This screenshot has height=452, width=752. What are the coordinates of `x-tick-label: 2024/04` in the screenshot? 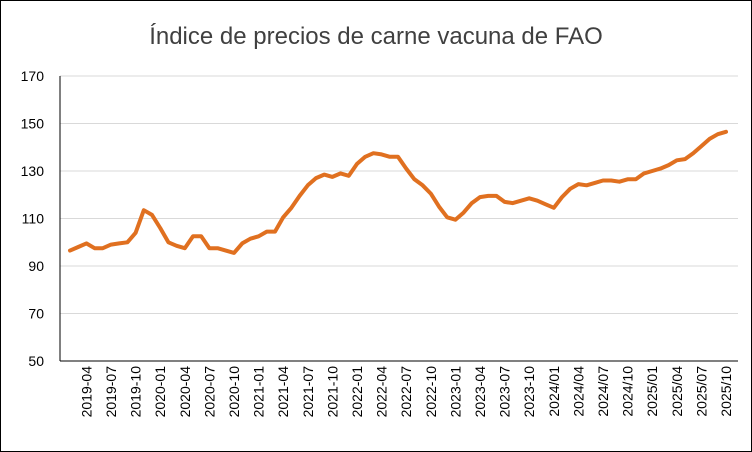 It's located at (578, 391).